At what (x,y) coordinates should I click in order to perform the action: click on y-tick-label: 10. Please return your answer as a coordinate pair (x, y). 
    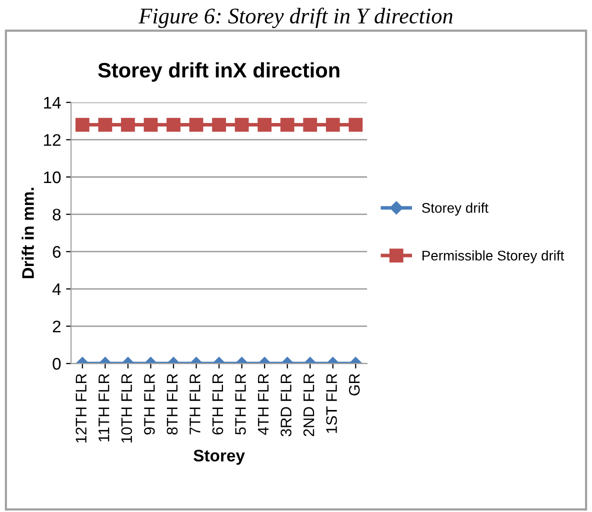
    Looking at the image, I should click on (52, 177).